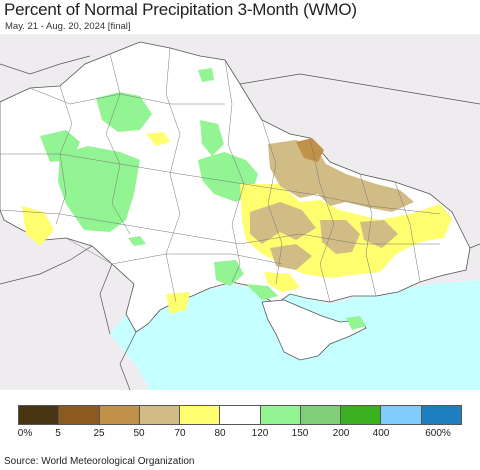 The image size is (480, 470). I want to click on legend-label: 150, so click(300, 433).